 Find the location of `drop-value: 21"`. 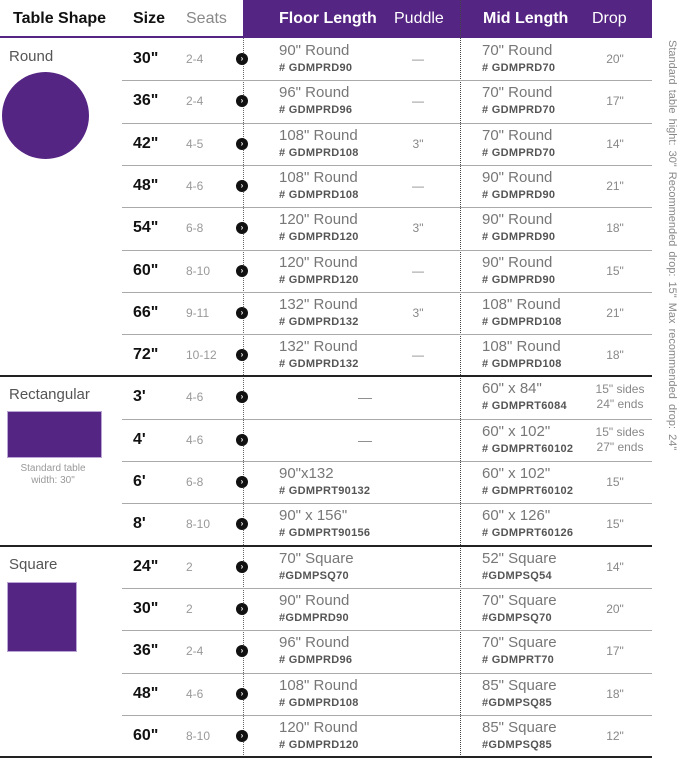

drop-value: 21" is located at coordinates (615, 185).